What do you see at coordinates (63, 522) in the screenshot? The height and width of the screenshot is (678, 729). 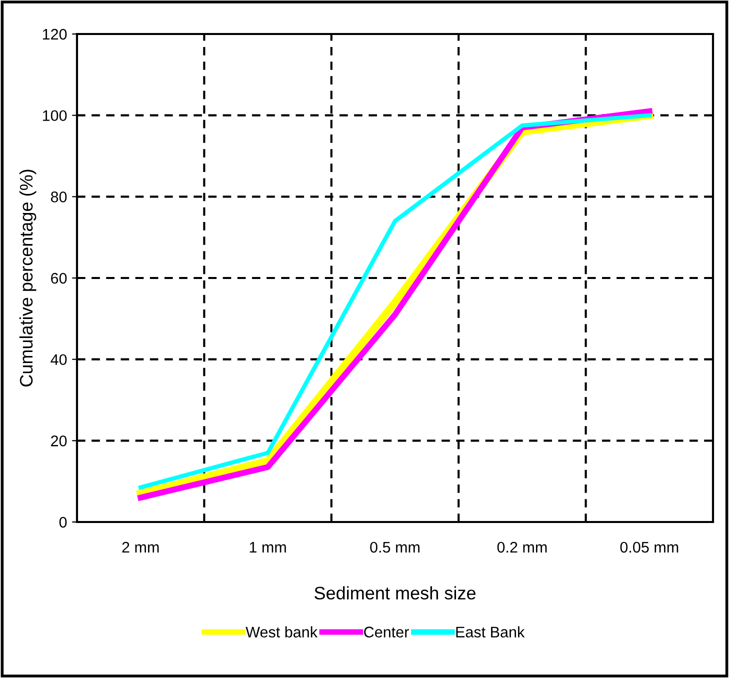 I see `y-tick-label: 0` at bounding box center [63, 522].